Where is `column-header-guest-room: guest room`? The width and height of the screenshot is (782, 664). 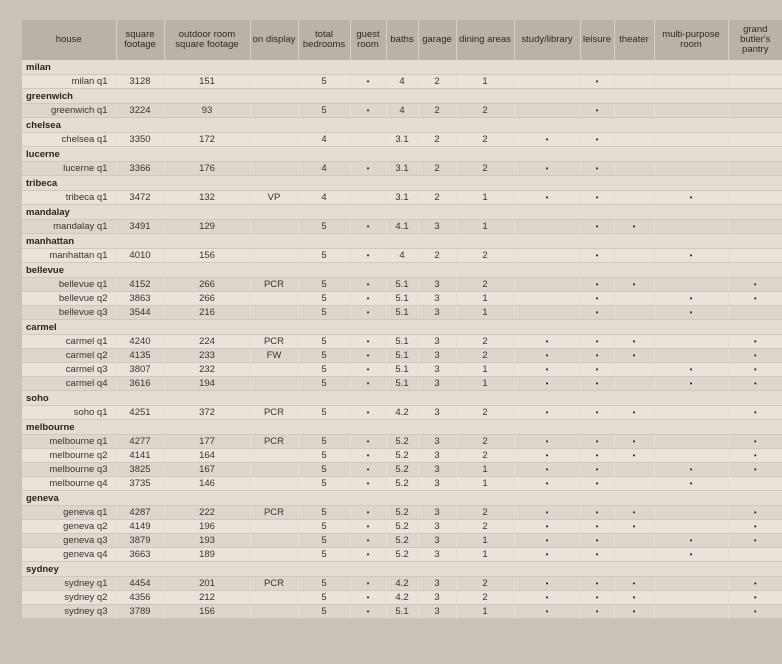
column-header-guest-room: guest room is located at coordinates (368, 40).